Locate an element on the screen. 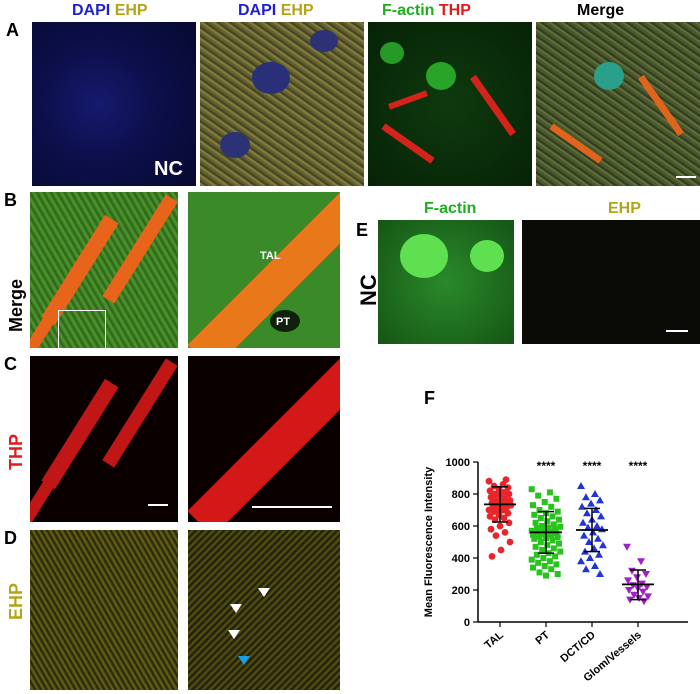  panel-label-d: D is located at coordinates (10, 538).